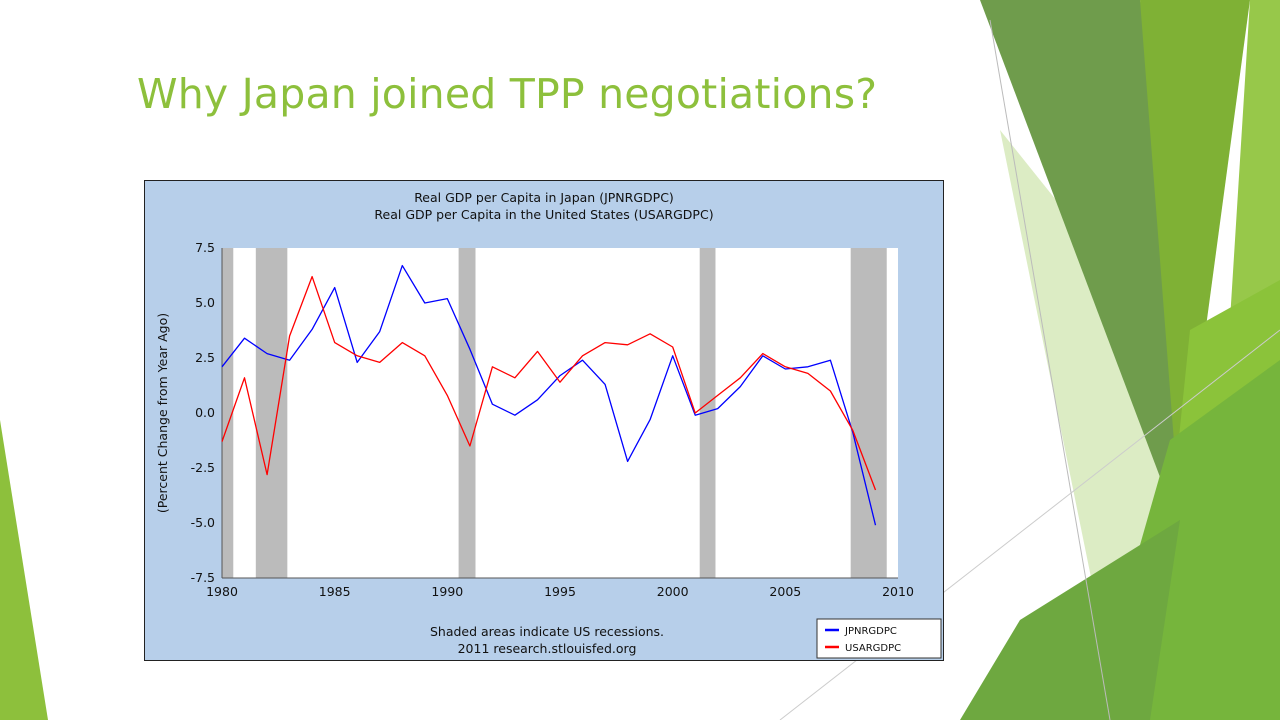  I want to click on x-tick-label: 1980, so click(222, 591).